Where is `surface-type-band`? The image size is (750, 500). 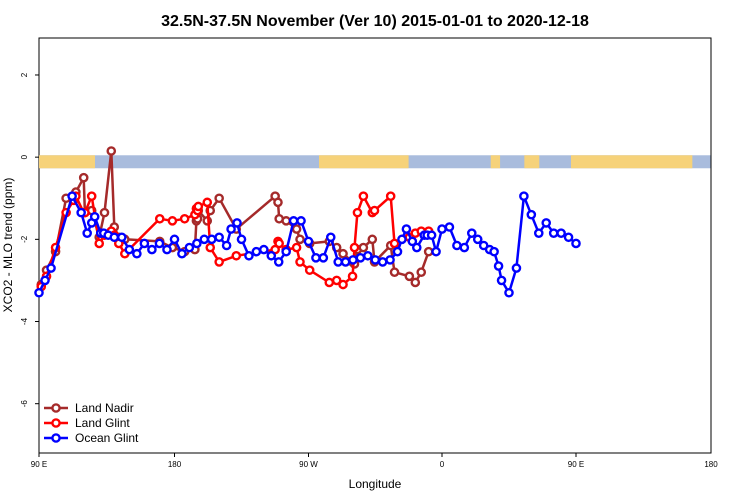
surface-type-band is located at coordinates (375, 162).